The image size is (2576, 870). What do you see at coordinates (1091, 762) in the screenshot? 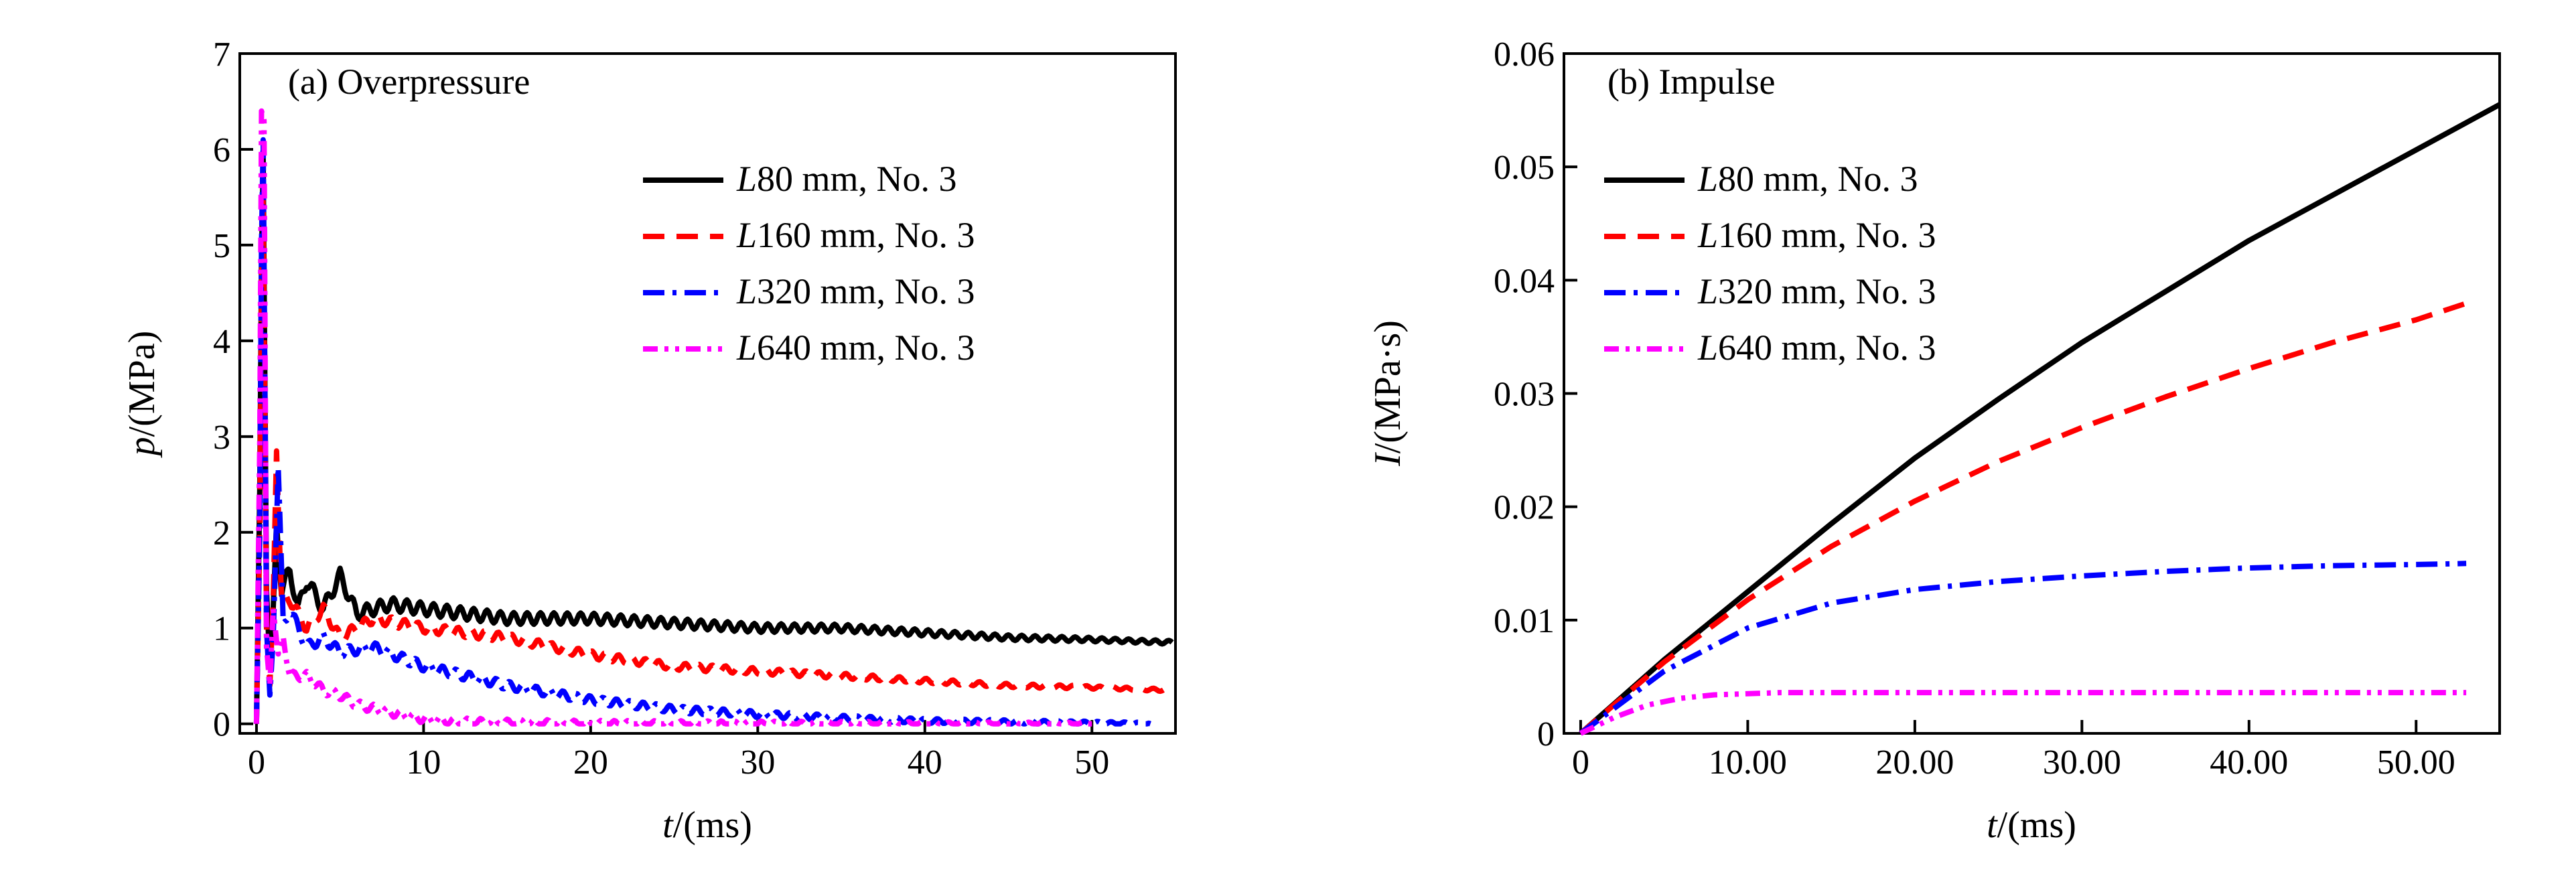
I see `overpressure-x-tick-label: 50` at bounding box center [1091, 762].